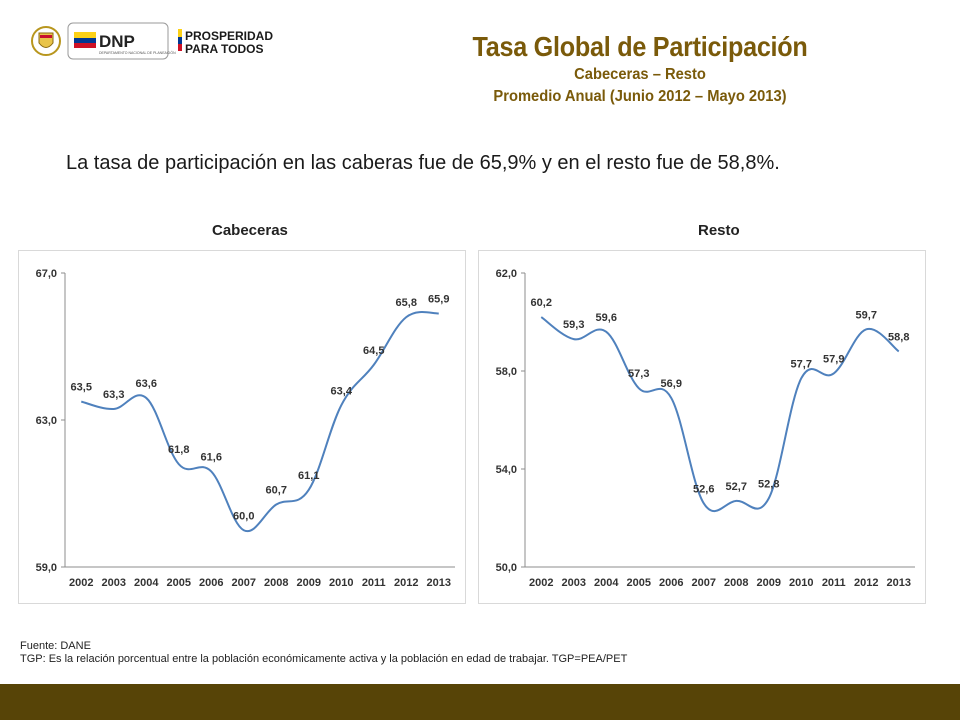 The image size is (960, 720). What do you see at coordinates (46, 568) in the screenshot?
I see `y-tick-label: 59,0` at bounding box center [46, 568].